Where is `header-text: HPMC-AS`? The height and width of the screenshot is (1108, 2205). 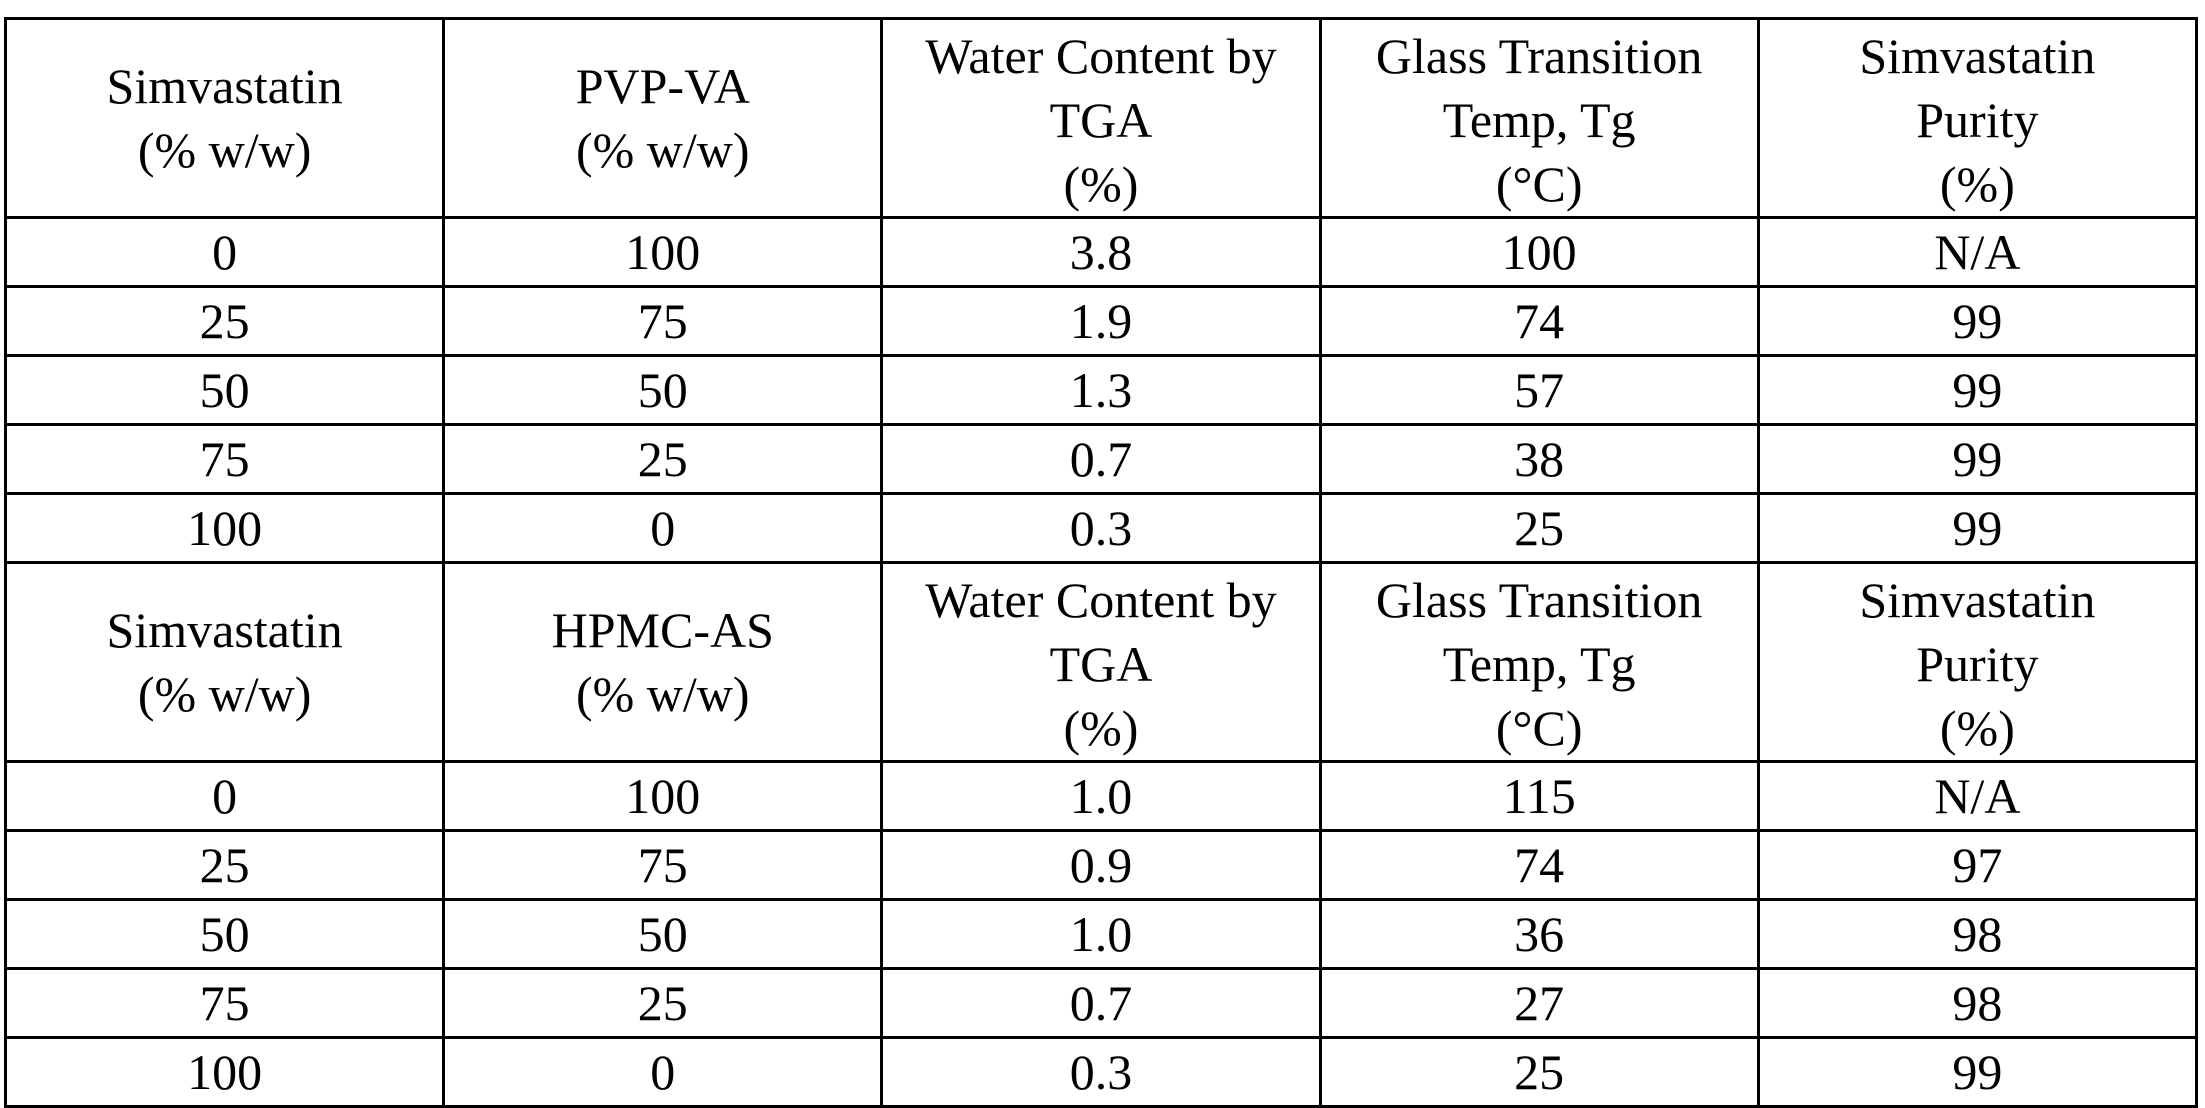 header-text: HPMC-AS is located at coordinates (662, 630).